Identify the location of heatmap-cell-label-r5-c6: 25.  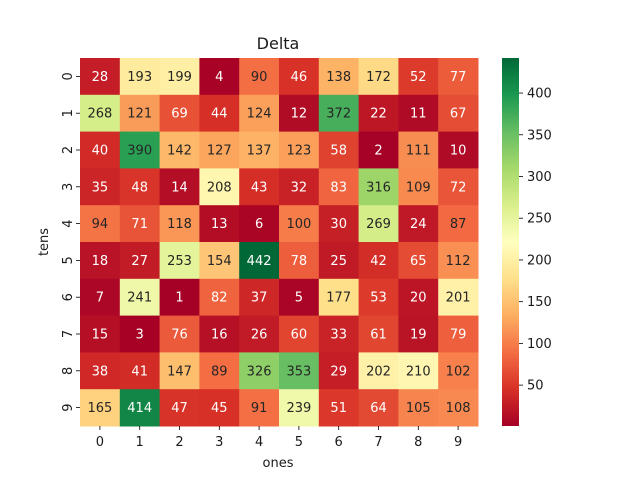
(338, 261).